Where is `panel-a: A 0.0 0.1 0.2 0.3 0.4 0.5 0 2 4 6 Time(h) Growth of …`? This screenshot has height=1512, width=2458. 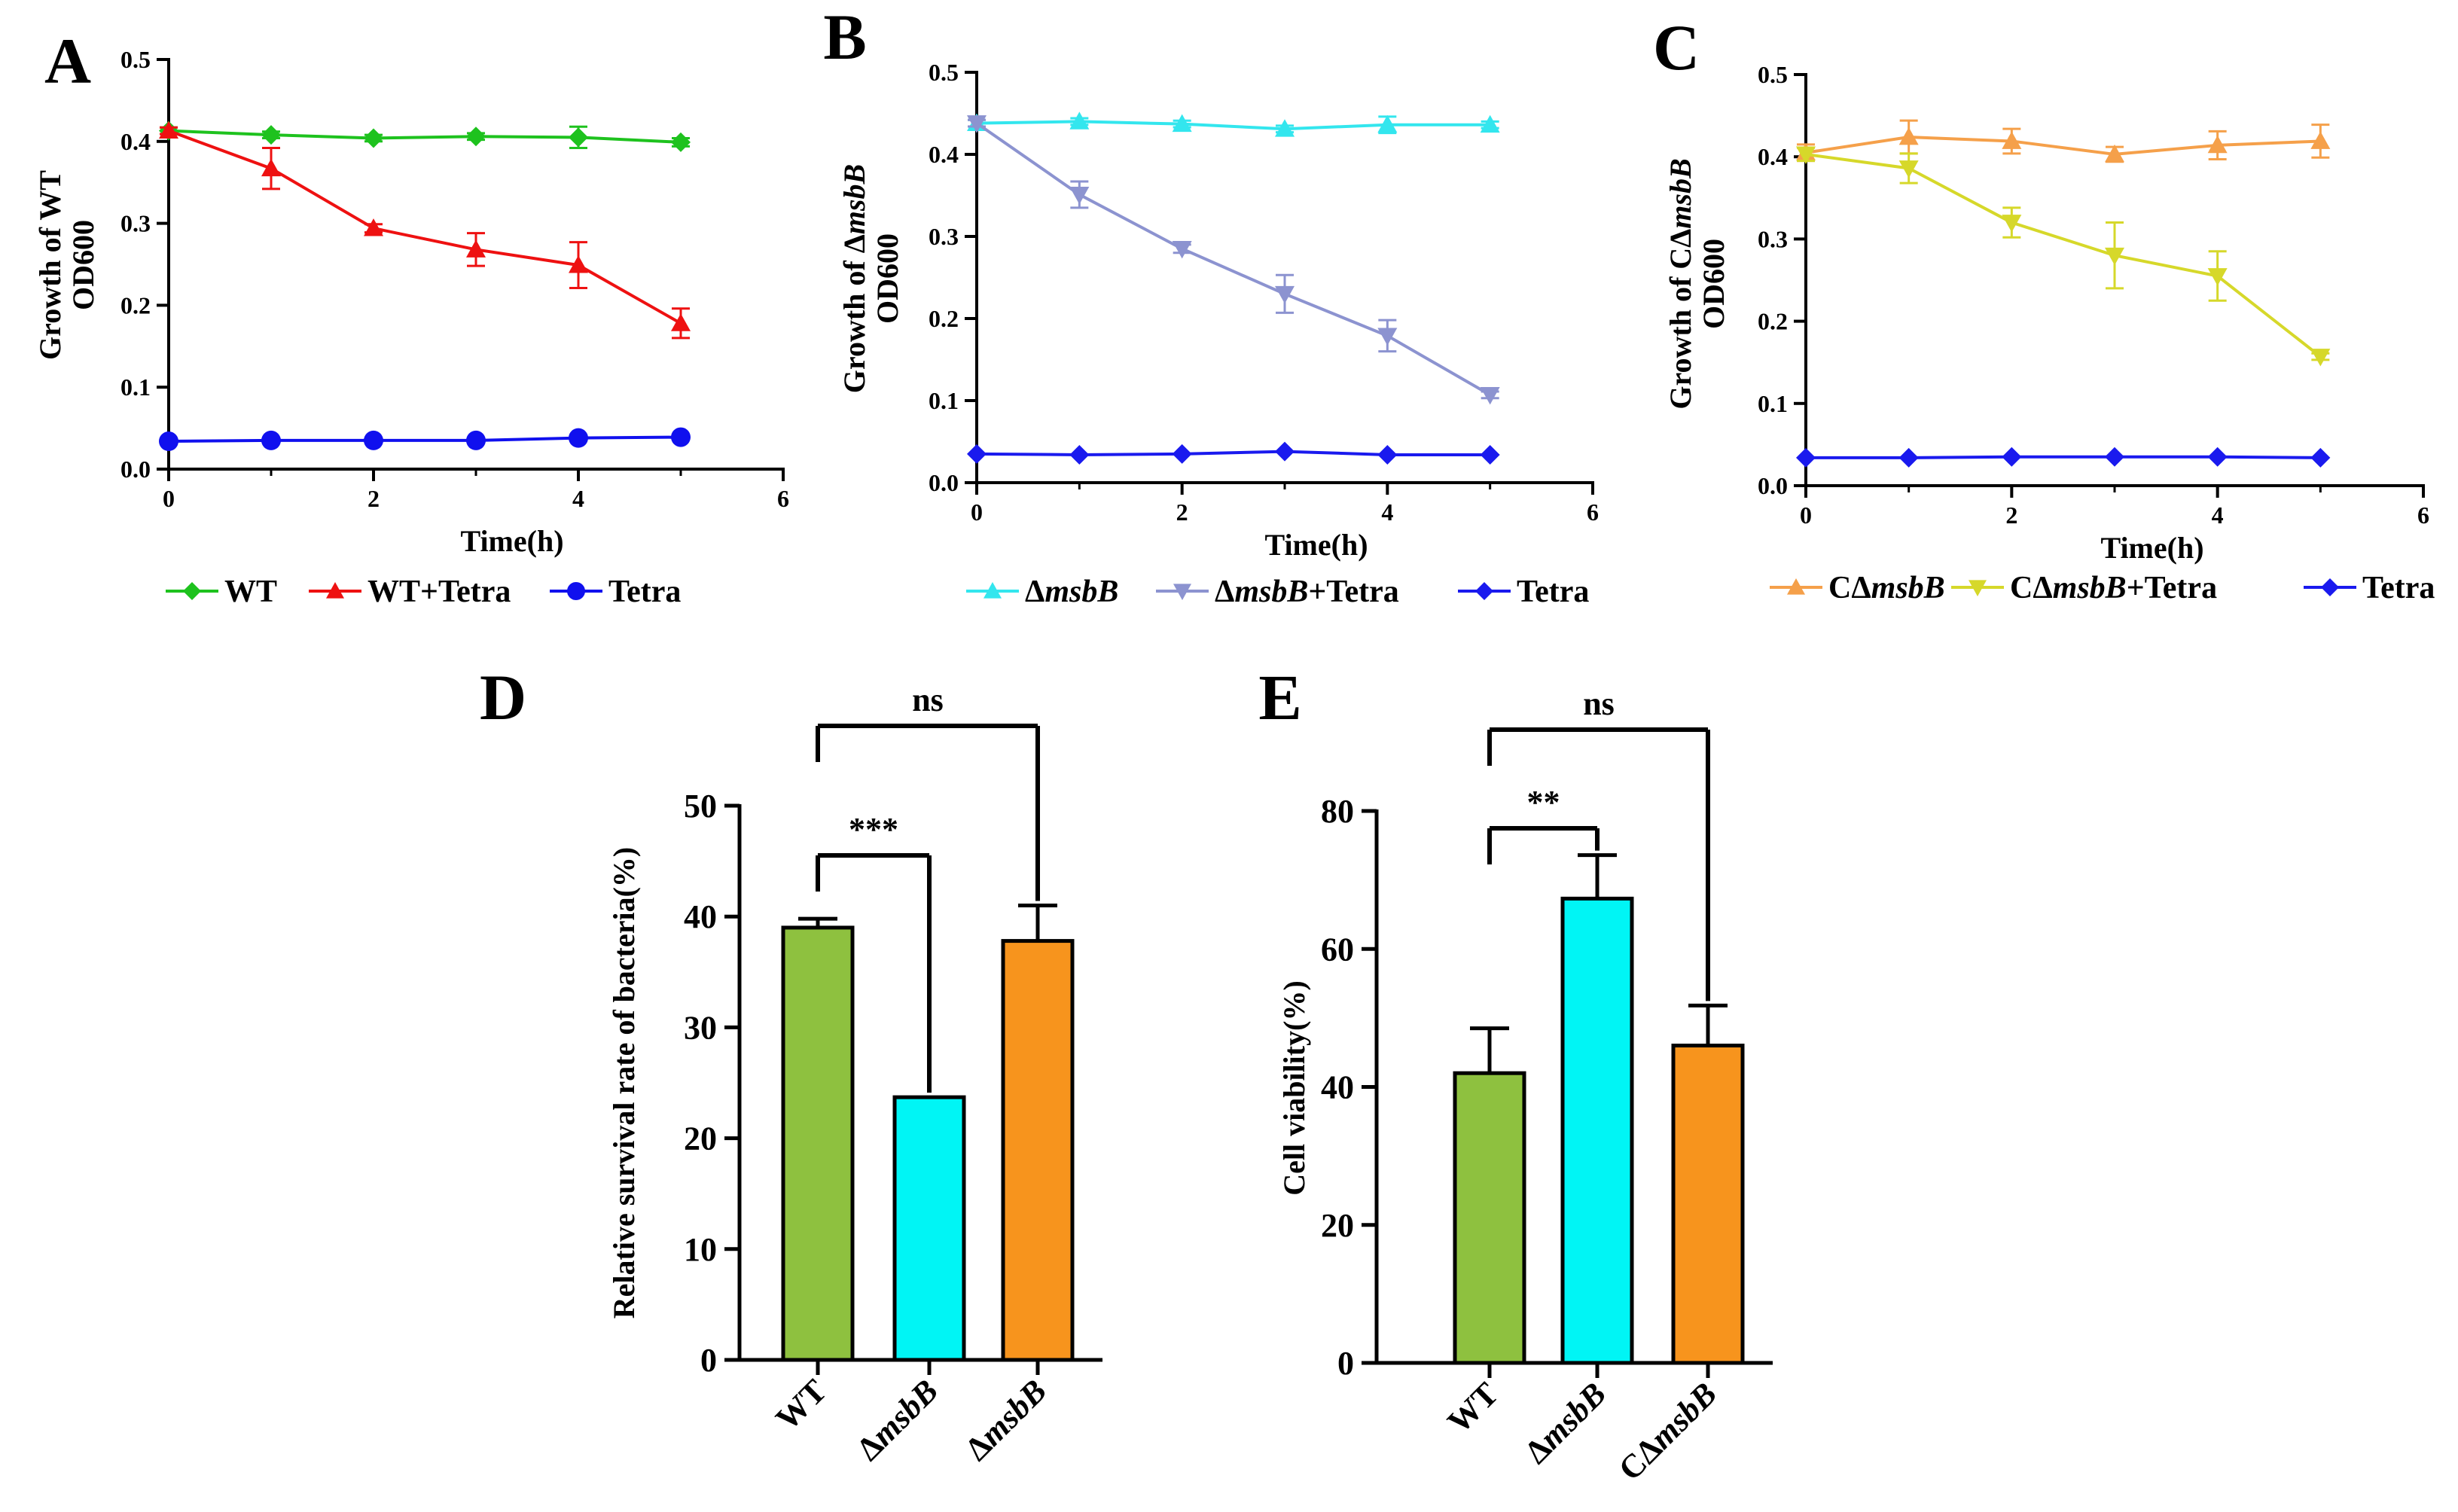 panel-a: A 0.0 0.1 0.2 0.3 0.4 0.5 0 2 4 6 Time(h) Growth of … is located at coordinates (411, 317).